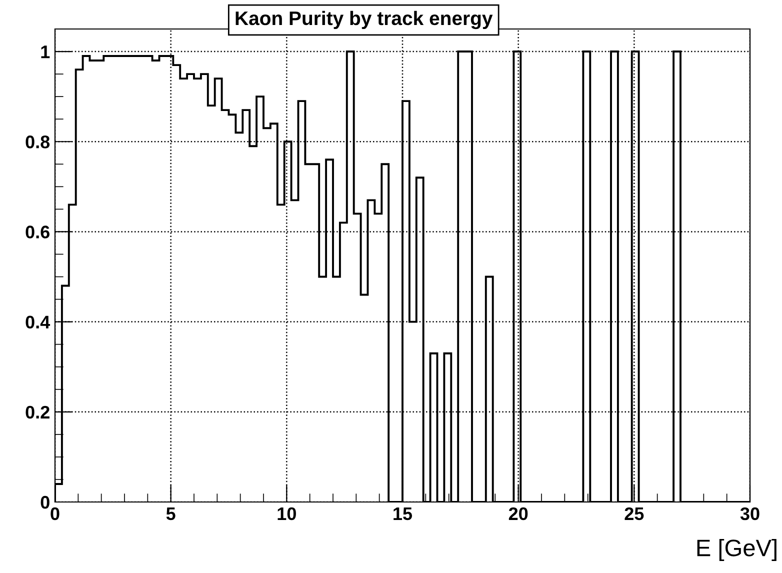 This screenshot has height=573, width=782. What do you see at coordinates (55, 513) in the screenshot?
I see `x-tick-label: 0` at bounding box center [55, 513].